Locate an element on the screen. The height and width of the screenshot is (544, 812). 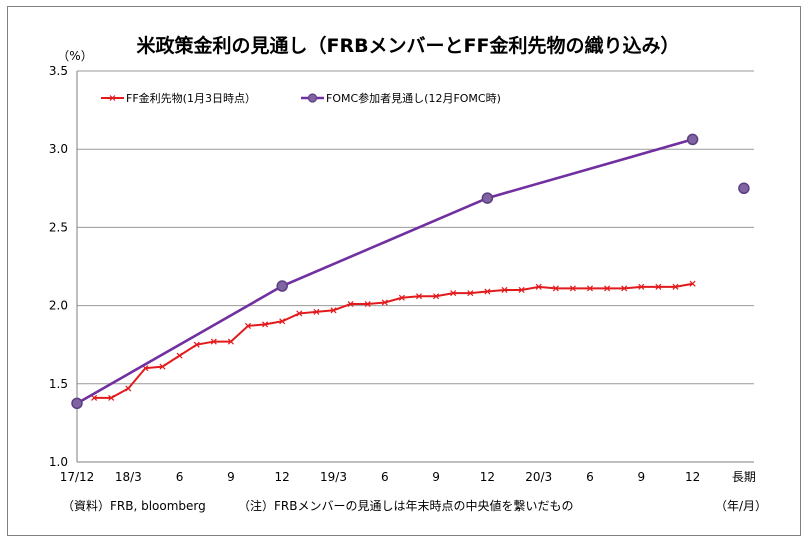
legend-fomc-marker is located at coordinates (312, 98).